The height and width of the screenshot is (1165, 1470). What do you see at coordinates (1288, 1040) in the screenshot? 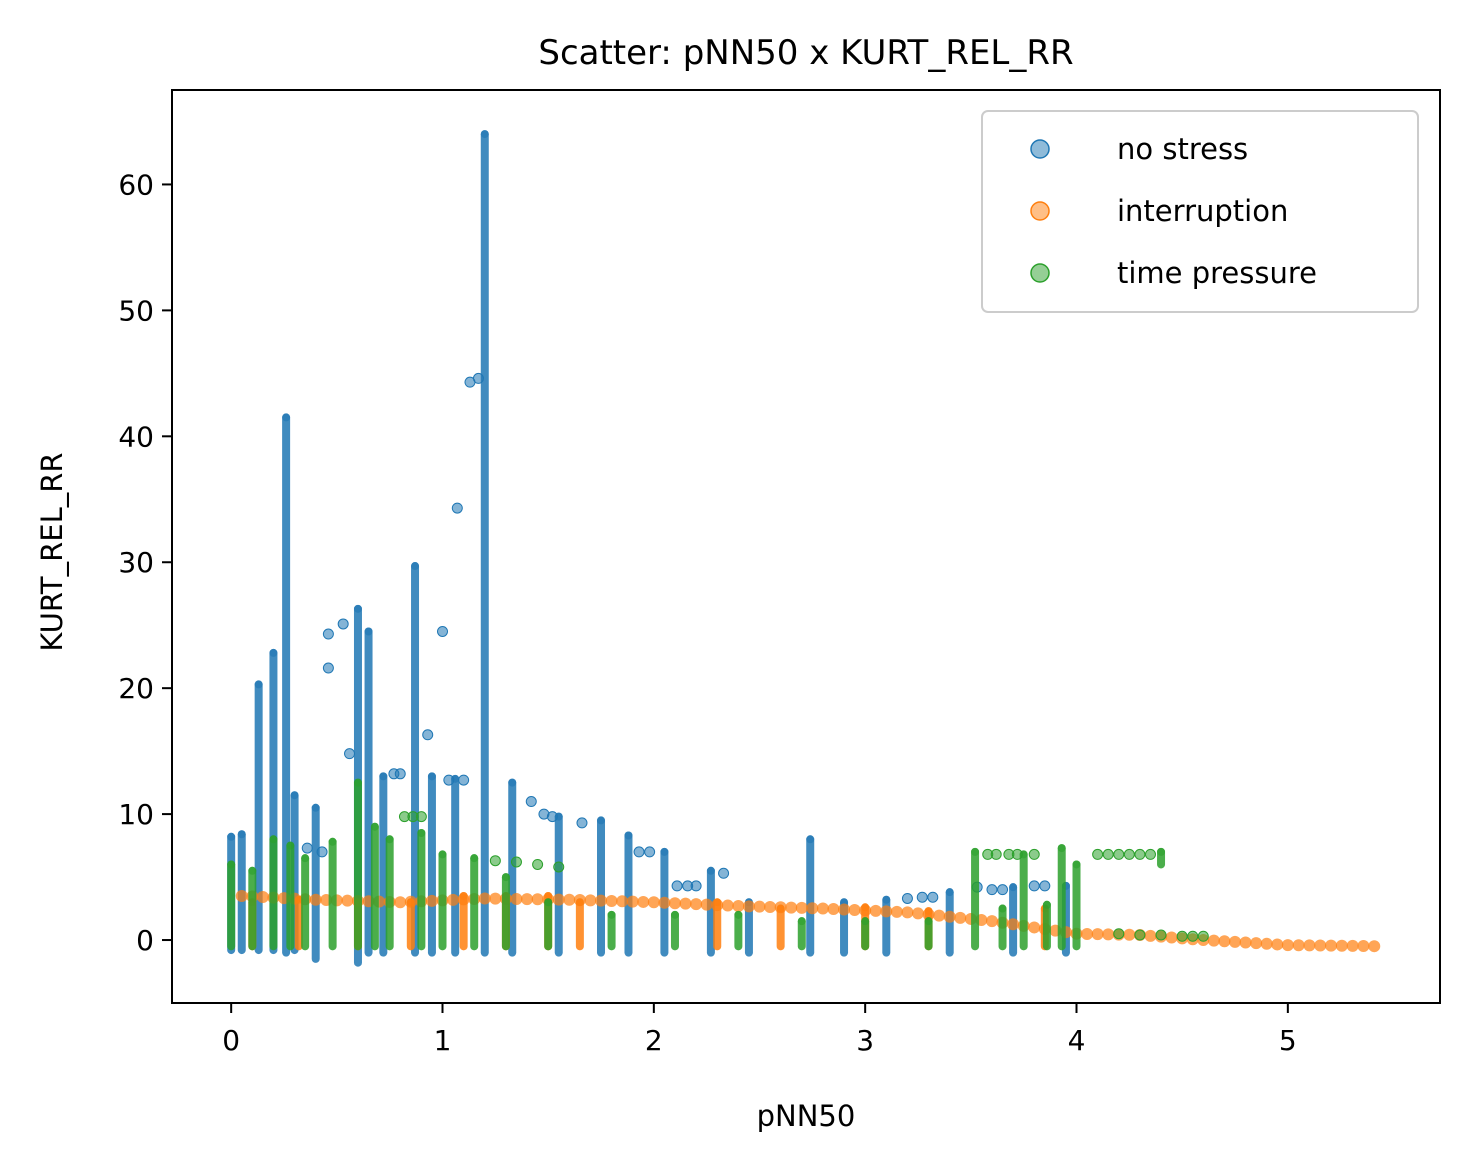
I see `x-tick-label: 5` at bounding box center [1288, 1040].